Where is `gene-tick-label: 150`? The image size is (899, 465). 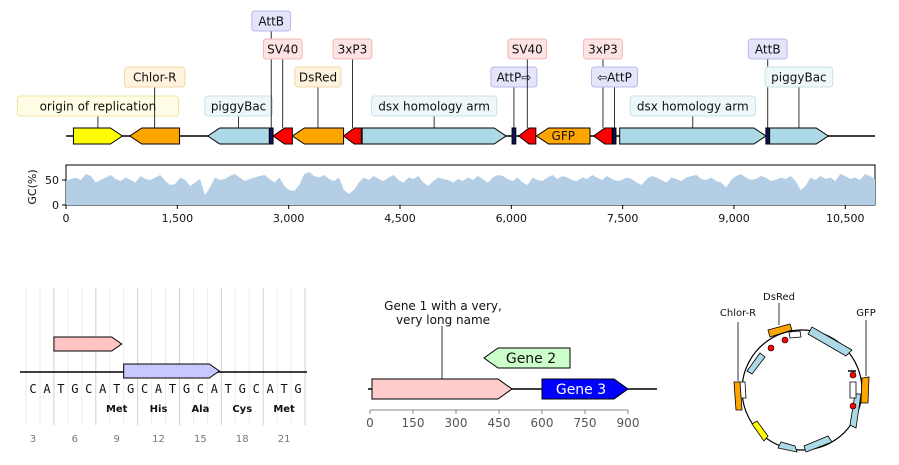 gene-tick-label: 150 is located at coordinates (413, 423).